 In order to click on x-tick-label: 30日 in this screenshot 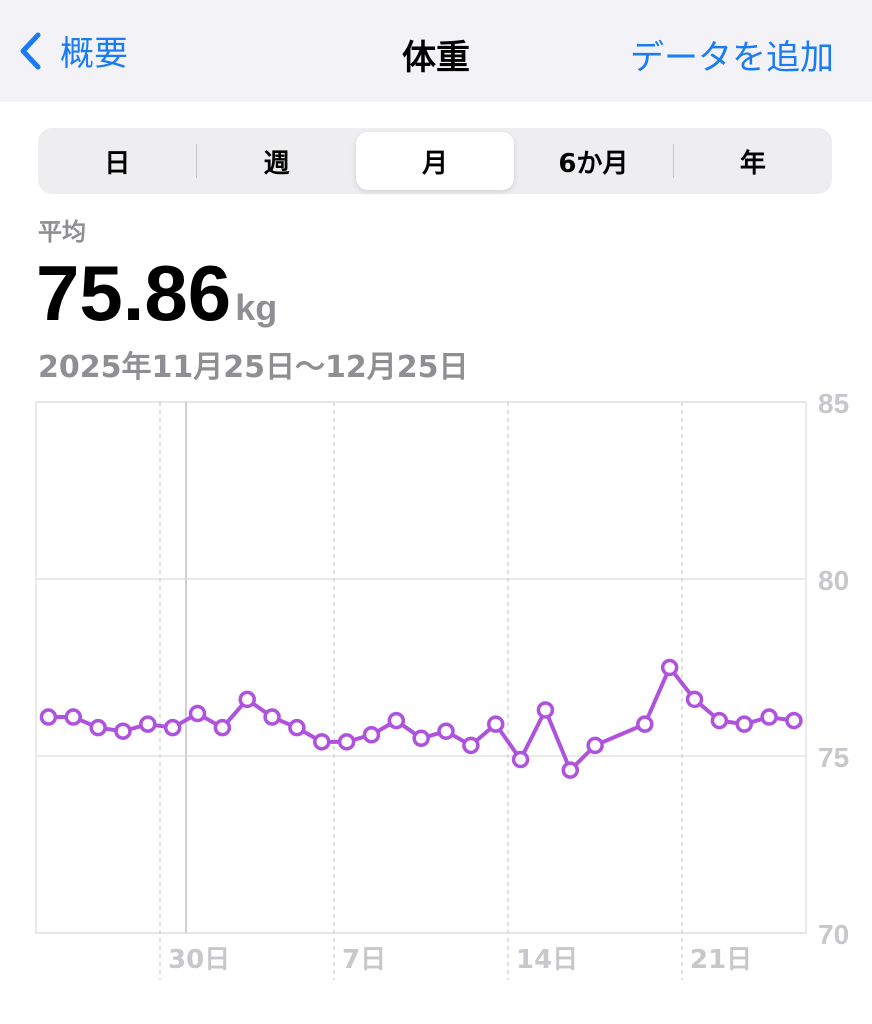, I will do `click(199, 960)`.